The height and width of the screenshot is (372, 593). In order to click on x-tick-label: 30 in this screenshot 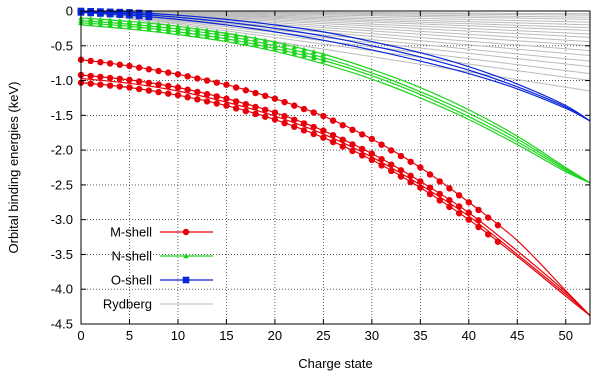, I will do `click(372, 335)`.